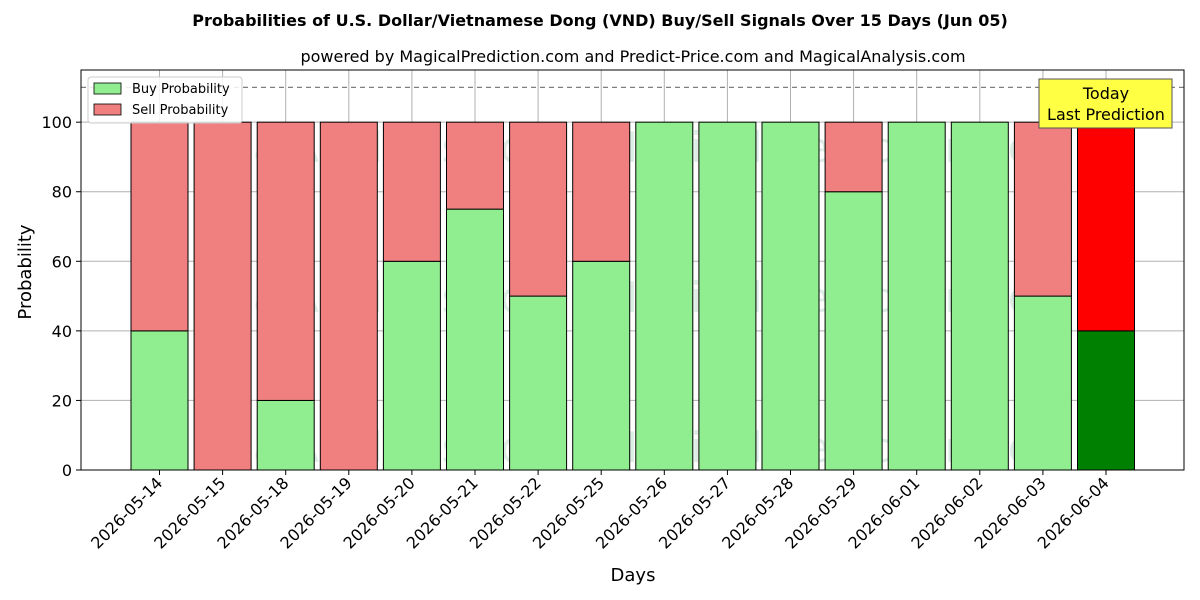  Describe the element at coordinates (1106, 114) in the screenshot. I see `annotation-text: Last Prediction` at that location.